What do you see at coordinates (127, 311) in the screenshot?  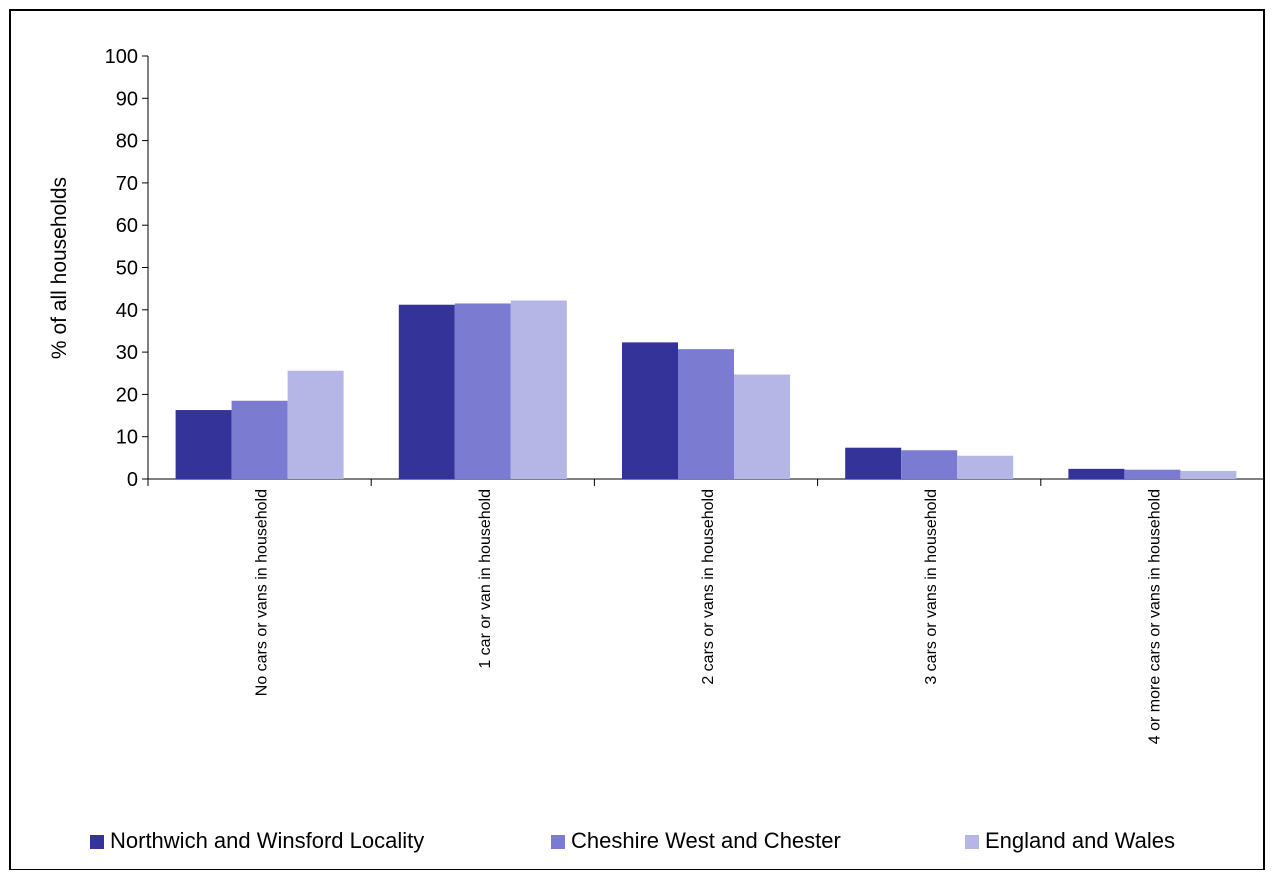 I see `y-tick-label: 40` at bounding box center [127, 311].